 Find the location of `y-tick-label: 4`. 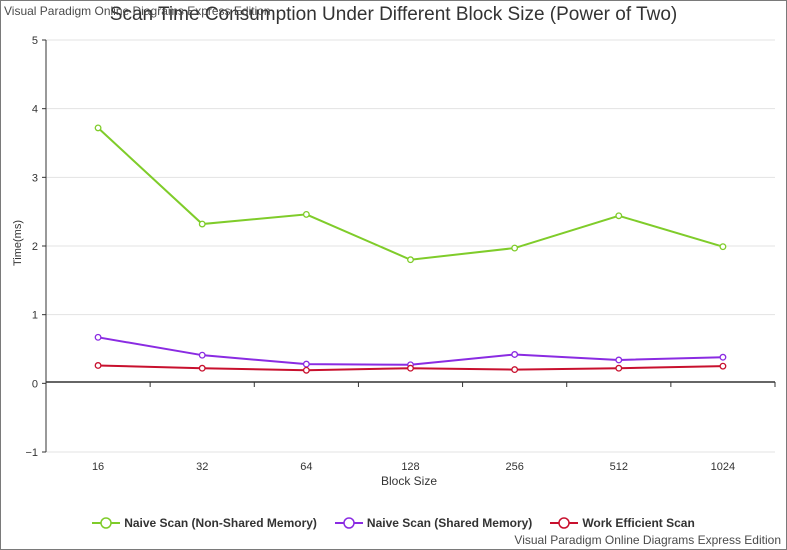

y-tick-label: 4 is located at coordinates (35, 110).